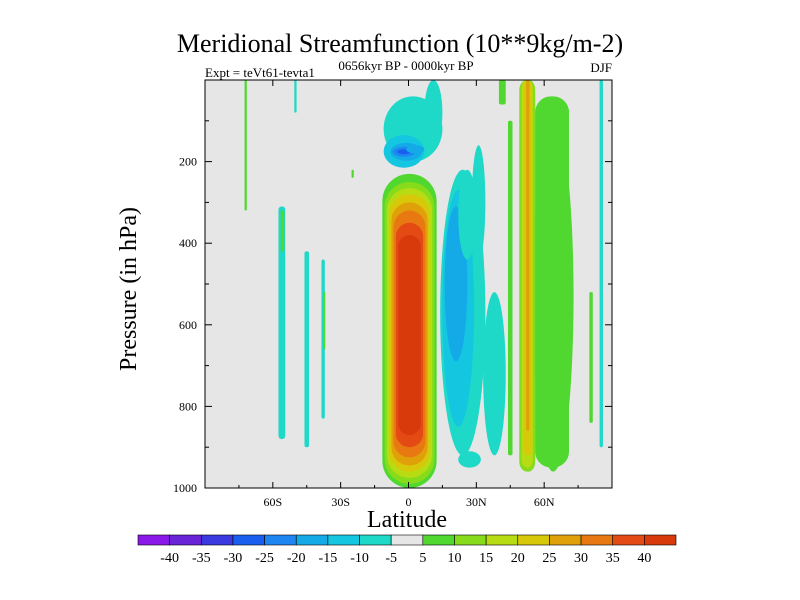  Describe the element at coordinates (407, 550) in the screenshot. I see `colorbar: -40 -35 -30 -25 -20 -15 -10 -5 5 10 15 20 25 30 35 40` at that location.